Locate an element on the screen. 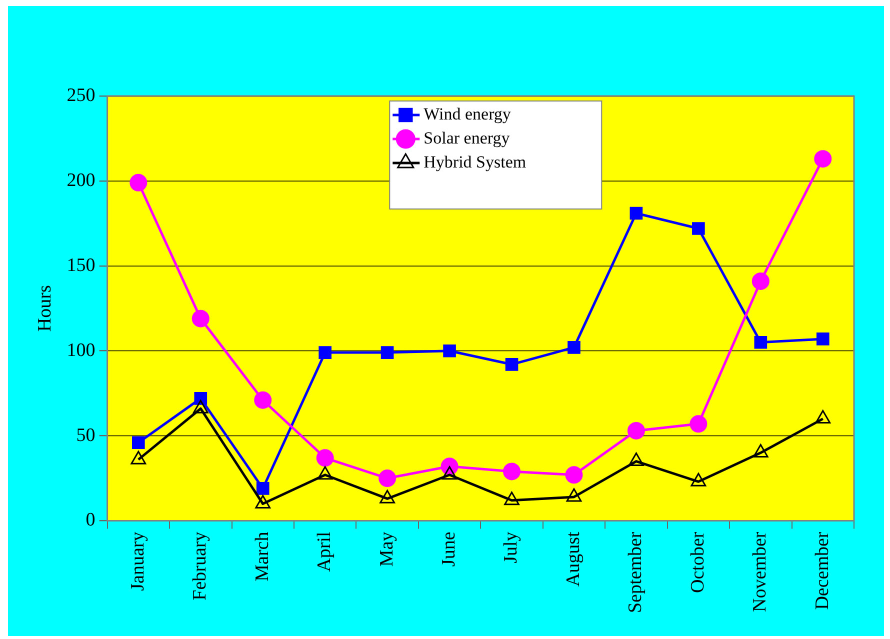 The image size is (890, 639). y-tick-label: 50 is located at coordinates (86, 435).